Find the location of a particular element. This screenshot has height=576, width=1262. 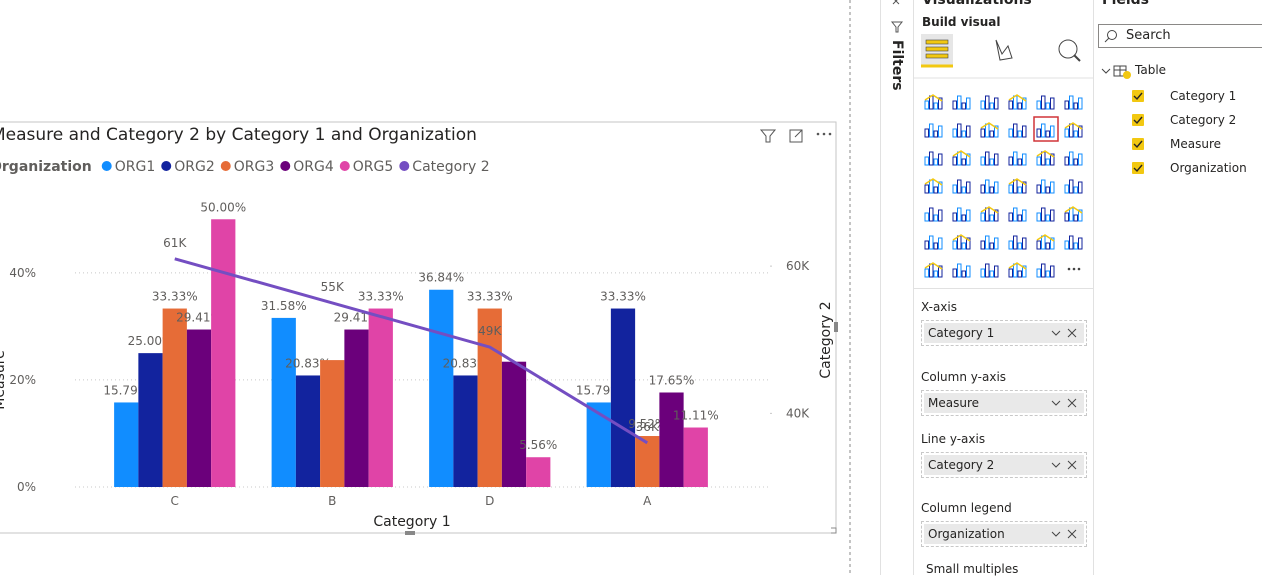

mode-tabs is located at coordinates (1004, 77).